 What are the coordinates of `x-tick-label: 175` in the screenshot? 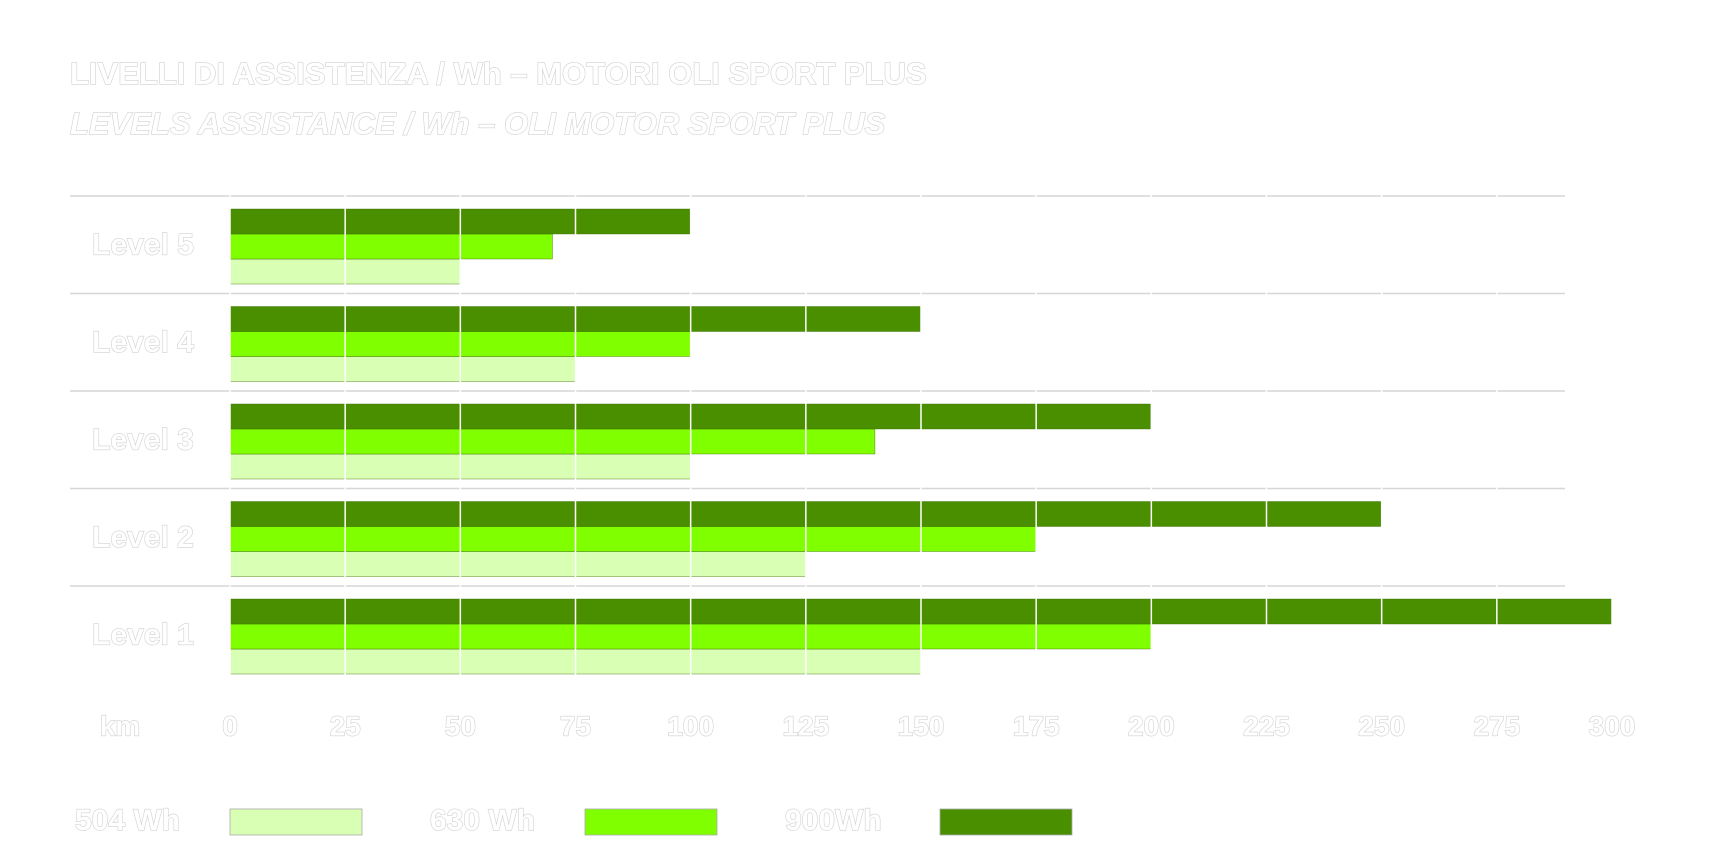 It's located at (1036, 725).